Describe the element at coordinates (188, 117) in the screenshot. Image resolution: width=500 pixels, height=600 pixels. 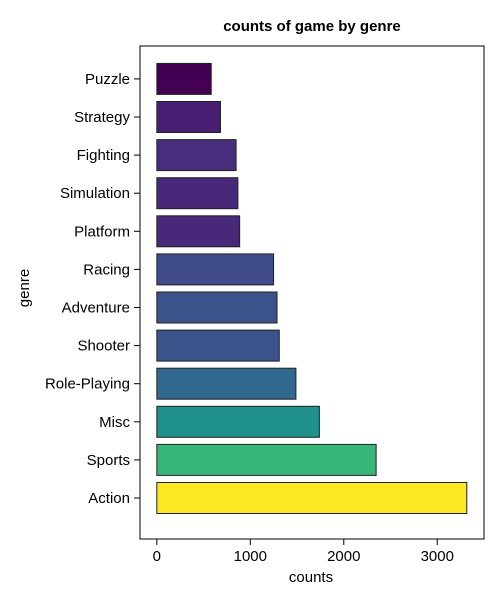
I see `bar-strategy` at that location.